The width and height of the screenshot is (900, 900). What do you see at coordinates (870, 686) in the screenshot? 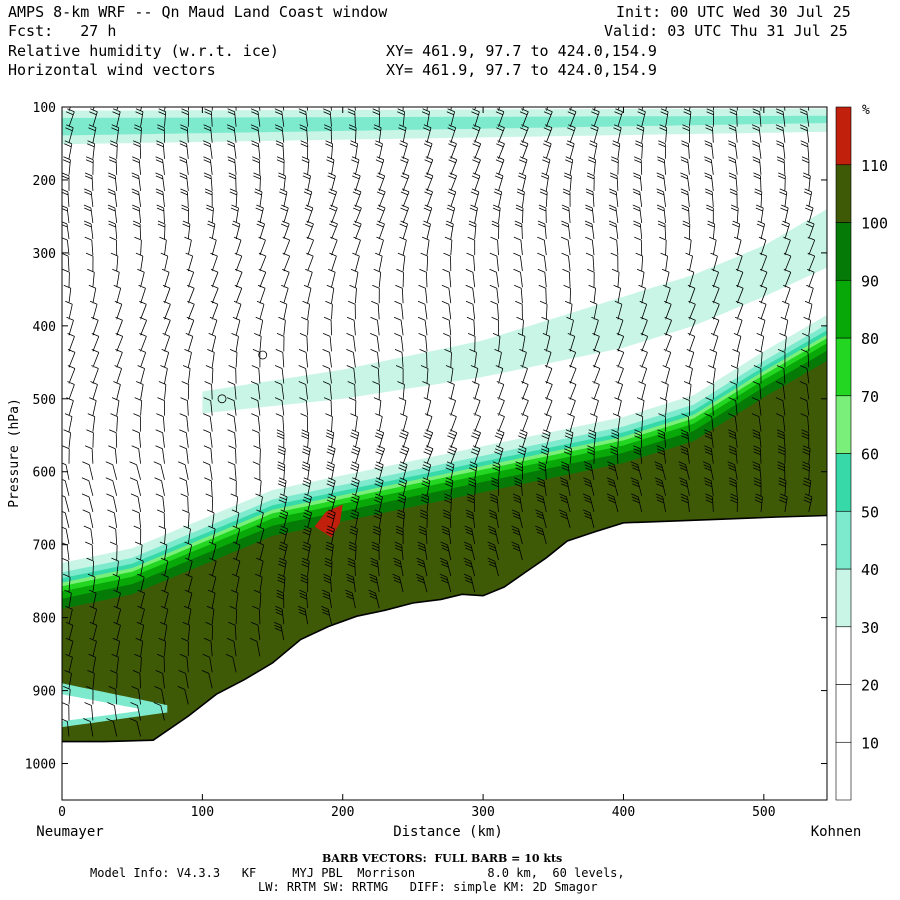
I see `colorbar-label: 20` at bounding box center [870, 686].